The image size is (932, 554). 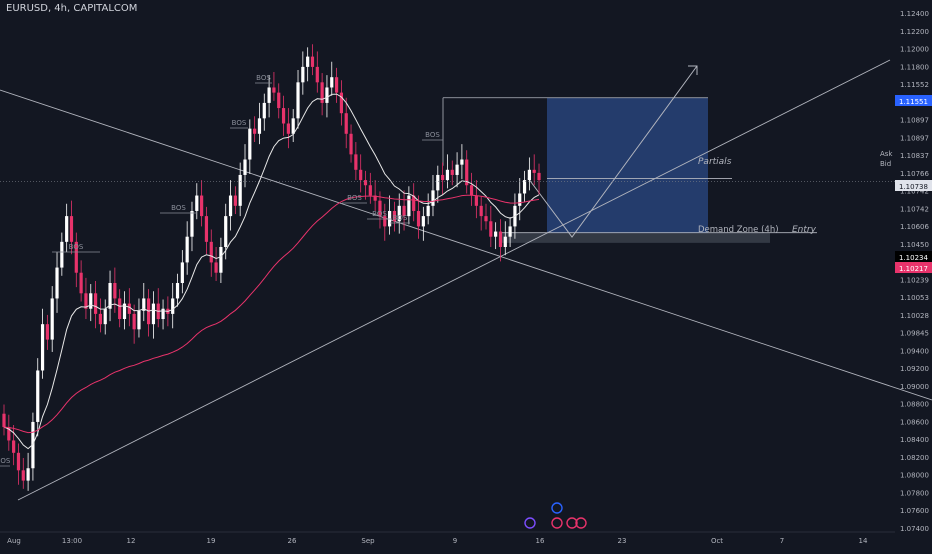 What do you see at coordinates (914, 458) in the screenshot?
I see `y-tick-label: 1.08200` at bounding box center [914, 458].